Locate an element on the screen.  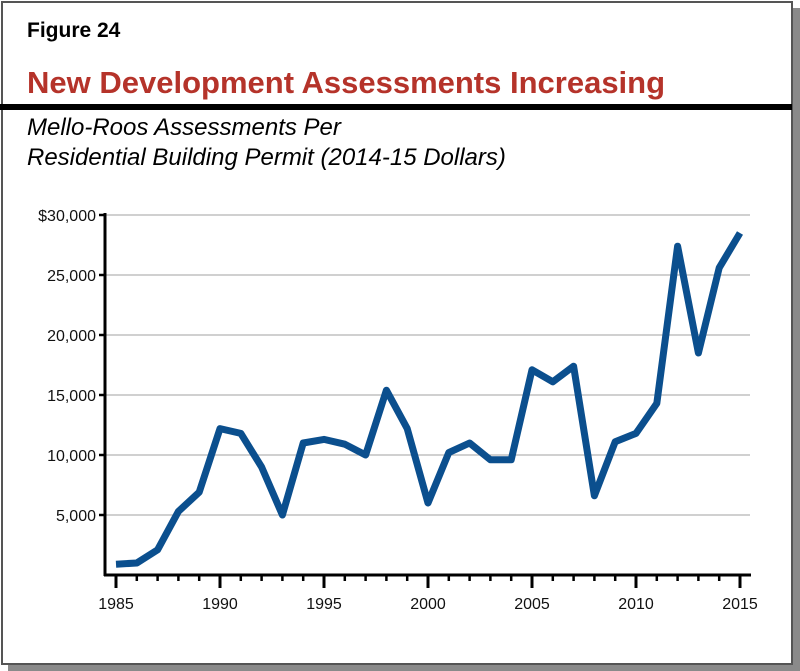
x-tick-label: 1995 is located at coordinates (324, 604).